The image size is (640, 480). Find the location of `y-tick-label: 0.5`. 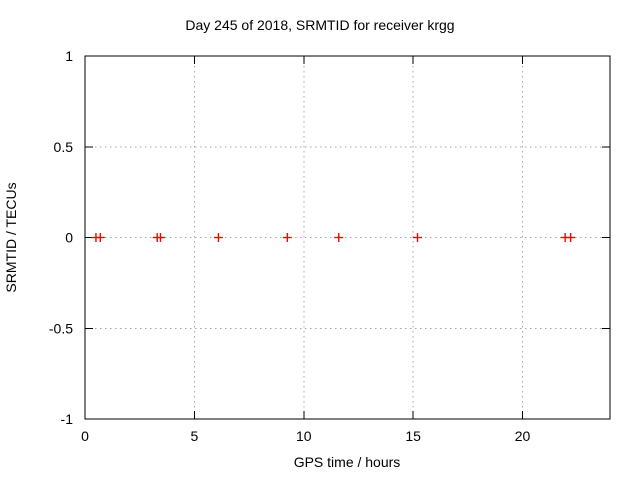

y-tick-label: 0.5 is located at coordinates (64, 147).